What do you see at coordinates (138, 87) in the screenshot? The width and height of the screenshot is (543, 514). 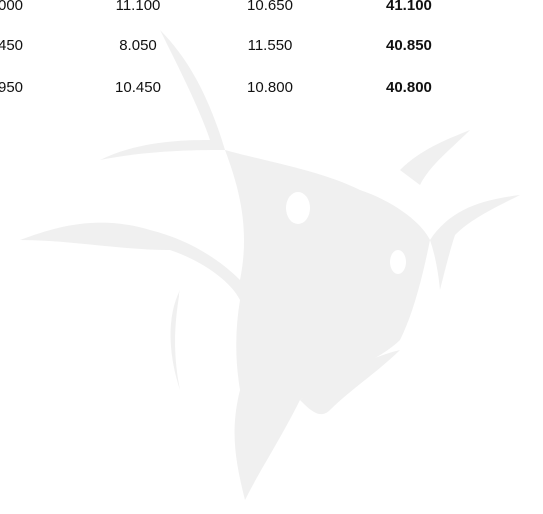 I see `value-cell: 10.450` at bounding box center [138, 87].